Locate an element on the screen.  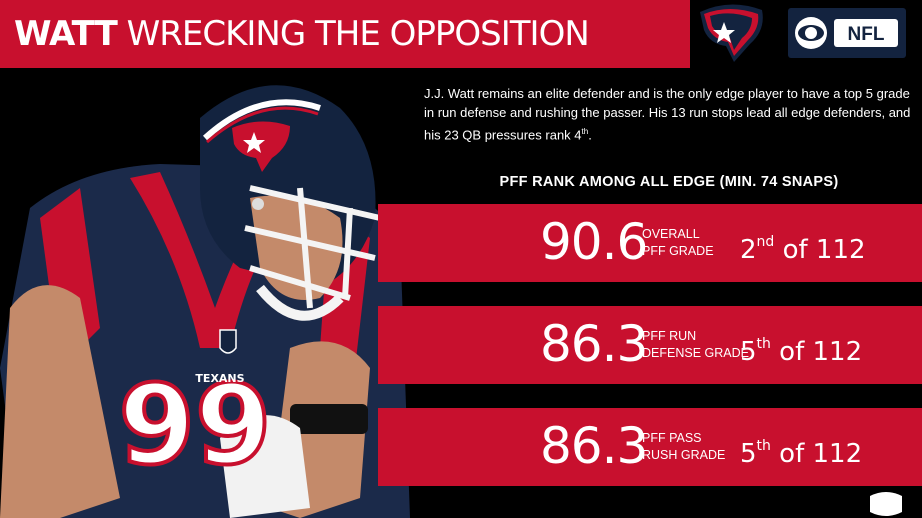
title-bar: WATT WRECKING THE OPPOSITION is located at coordinates (345, 34).